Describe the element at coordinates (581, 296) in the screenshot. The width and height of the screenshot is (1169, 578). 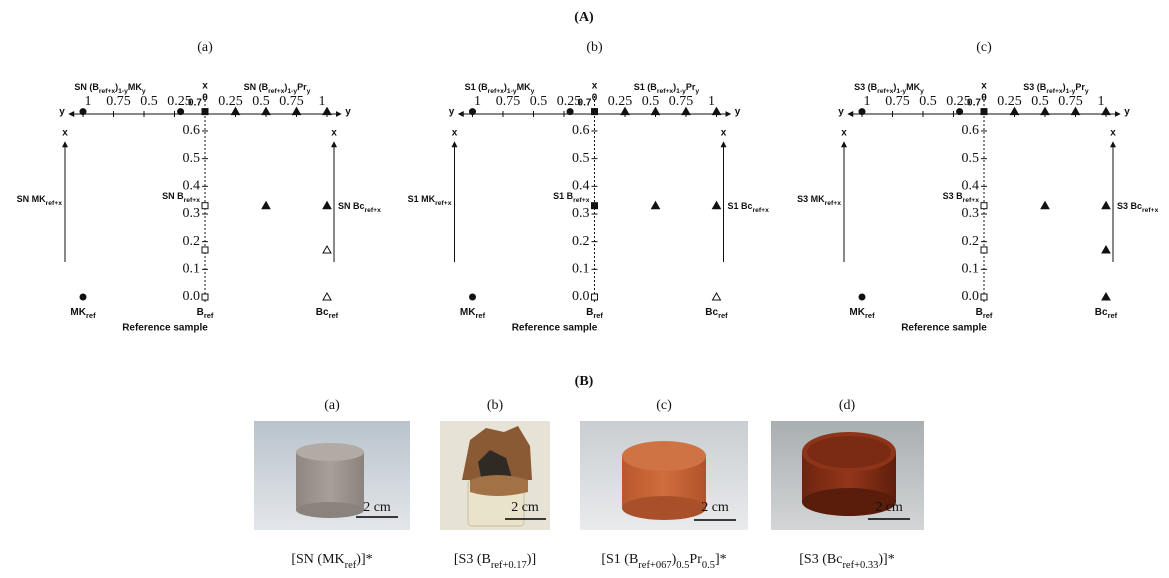
I see `x-tick-label: 0.0` at that location.